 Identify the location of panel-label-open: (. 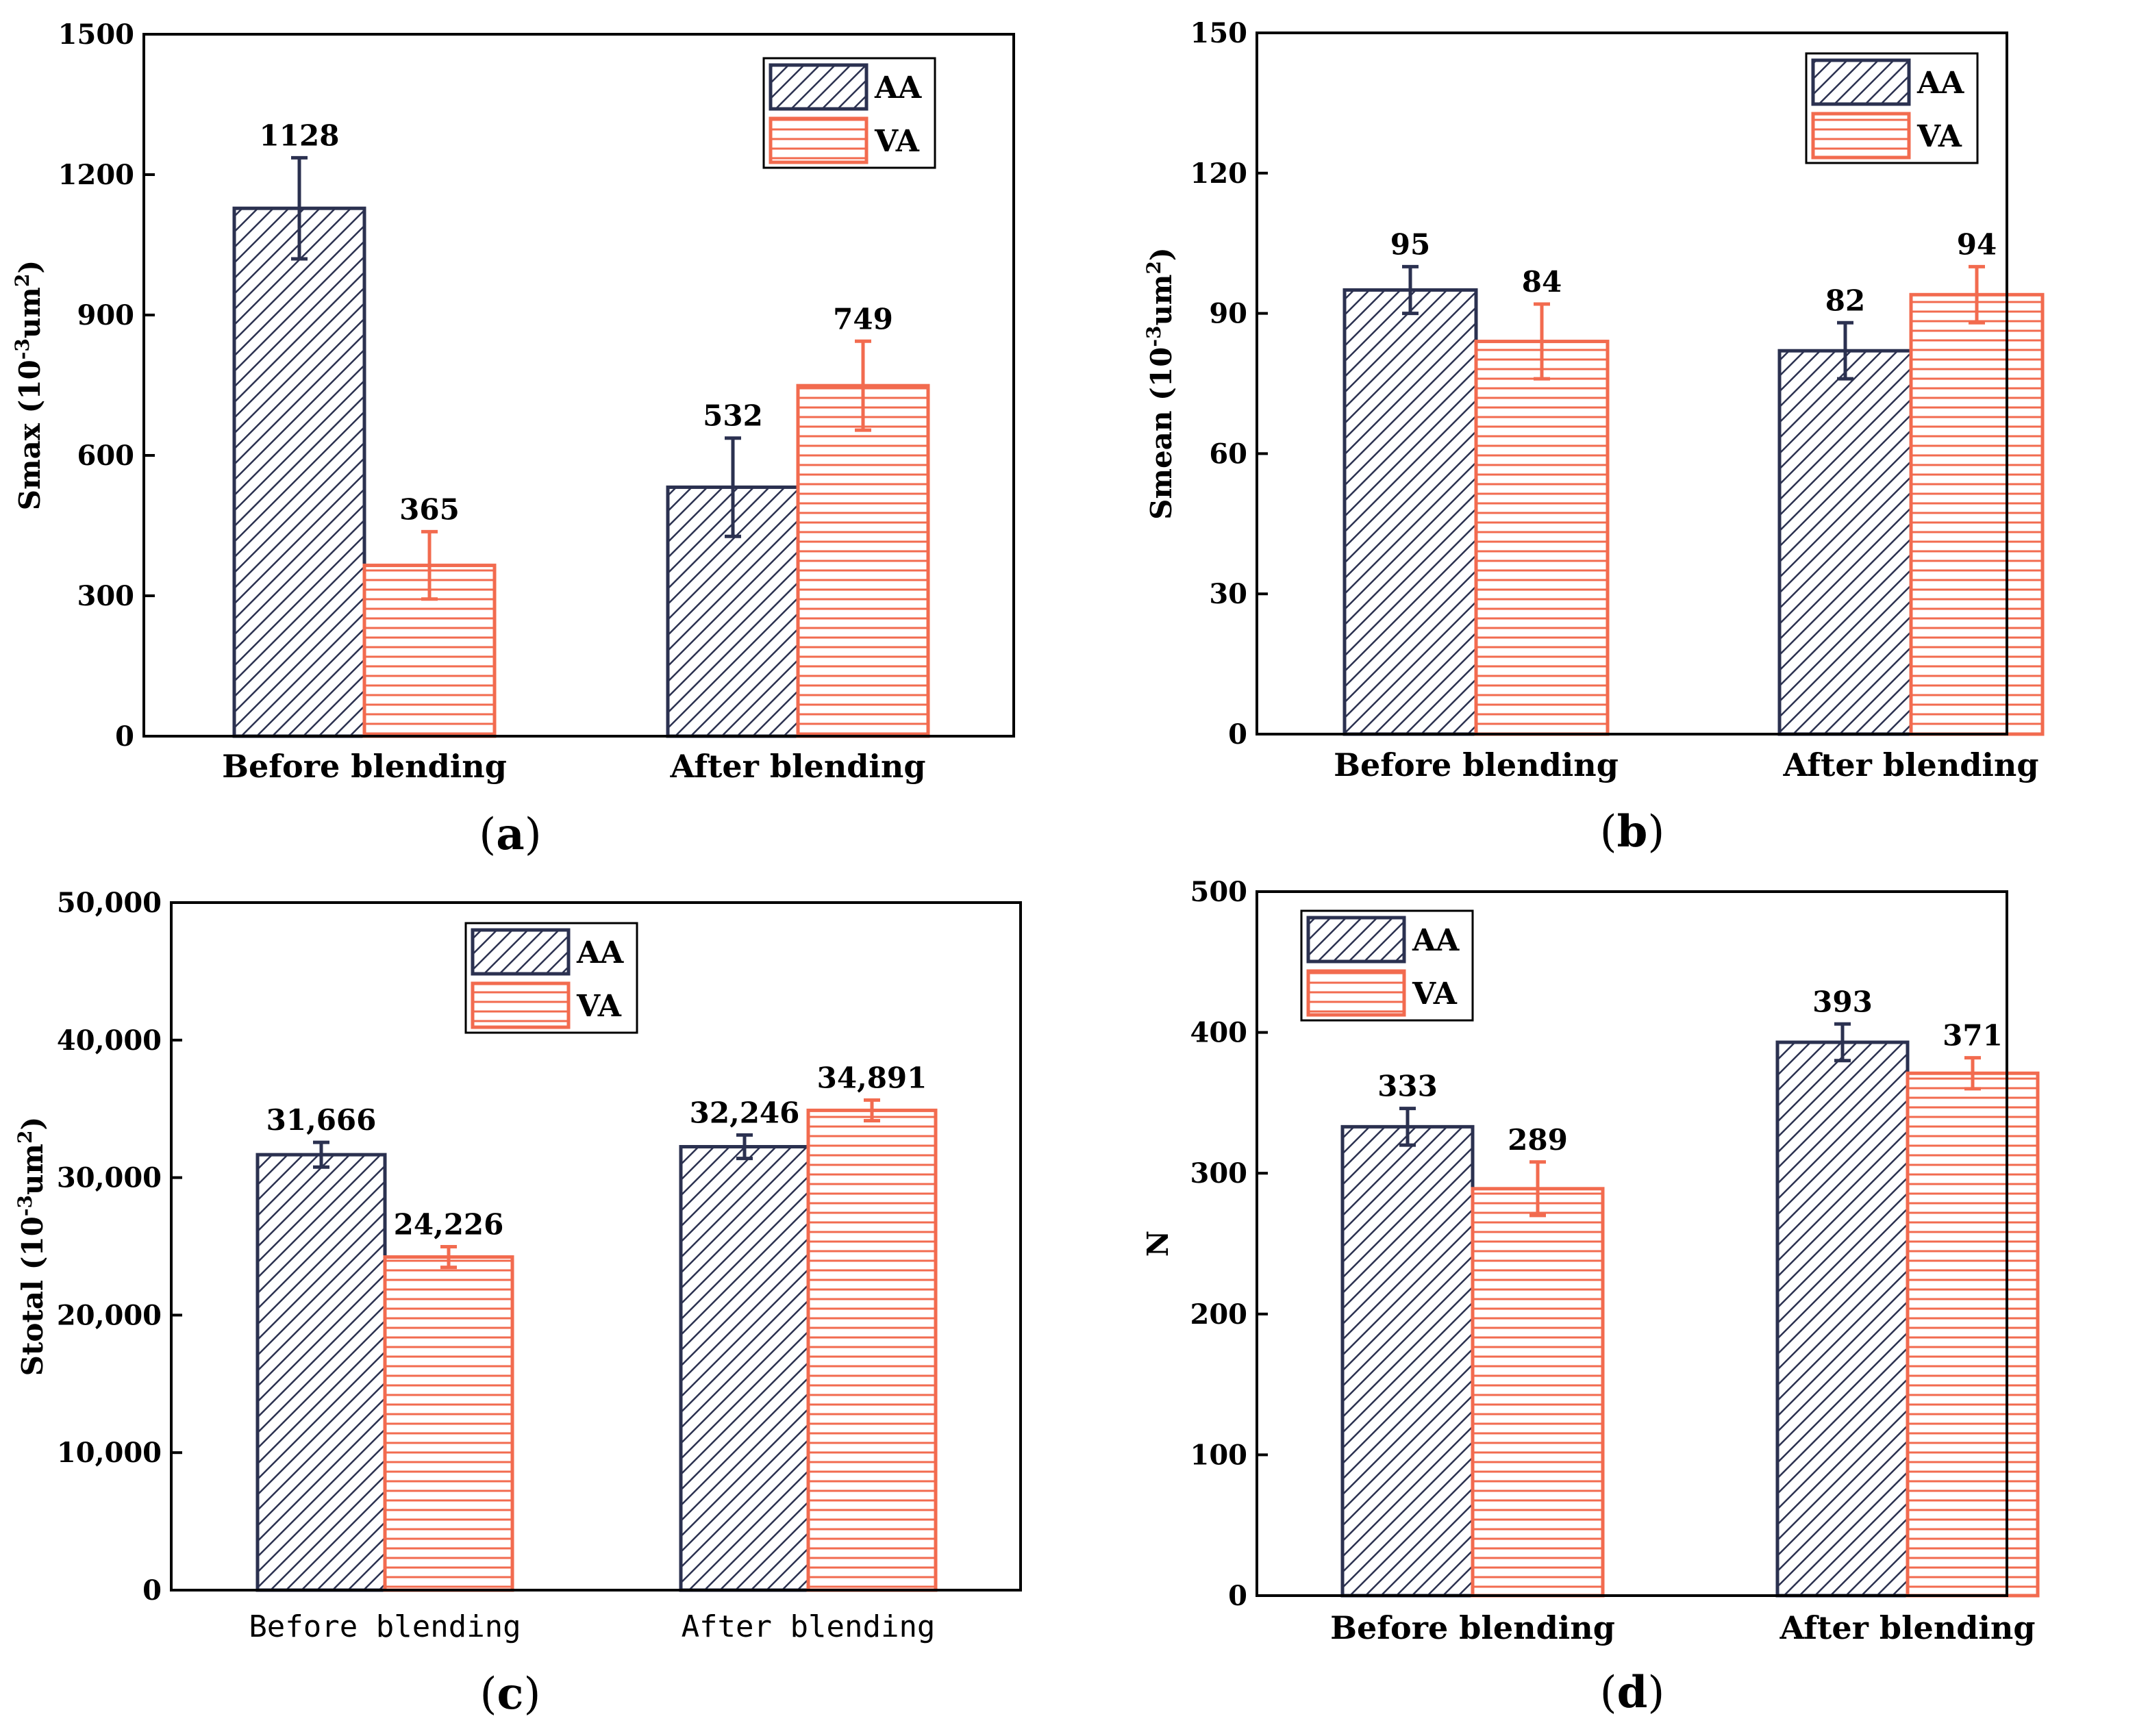
(488, 834).